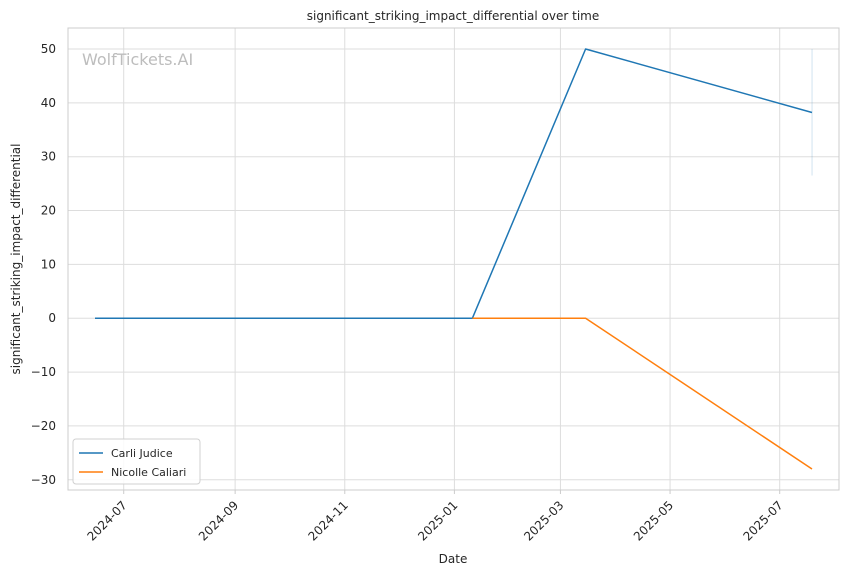  I want to click on legend-label-nicolle-caliari: Nicolle Caliari, so click(148, 472).